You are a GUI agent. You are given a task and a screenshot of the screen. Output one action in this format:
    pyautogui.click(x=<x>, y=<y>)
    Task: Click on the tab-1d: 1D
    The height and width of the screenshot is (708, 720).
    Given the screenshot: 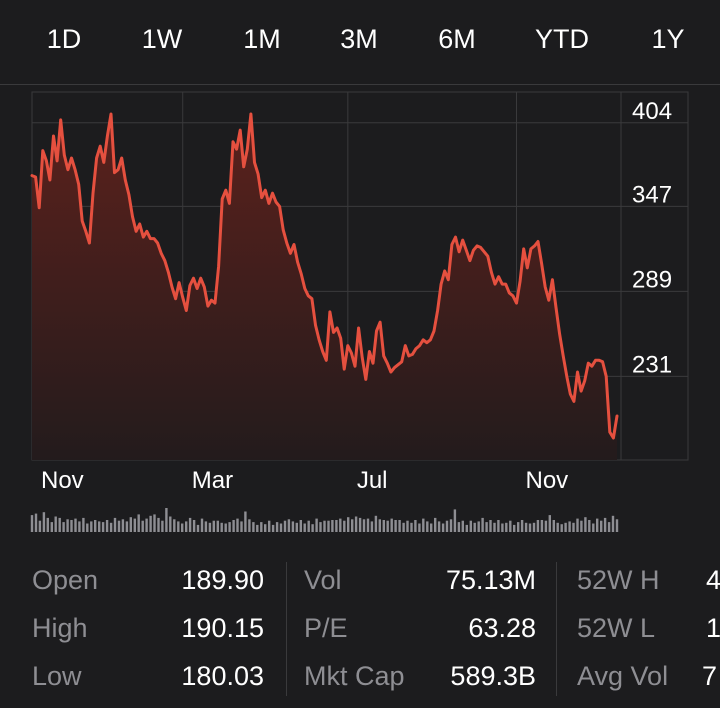 What is the action you would take?
    pyautogui.click(x=64, y=39)
    